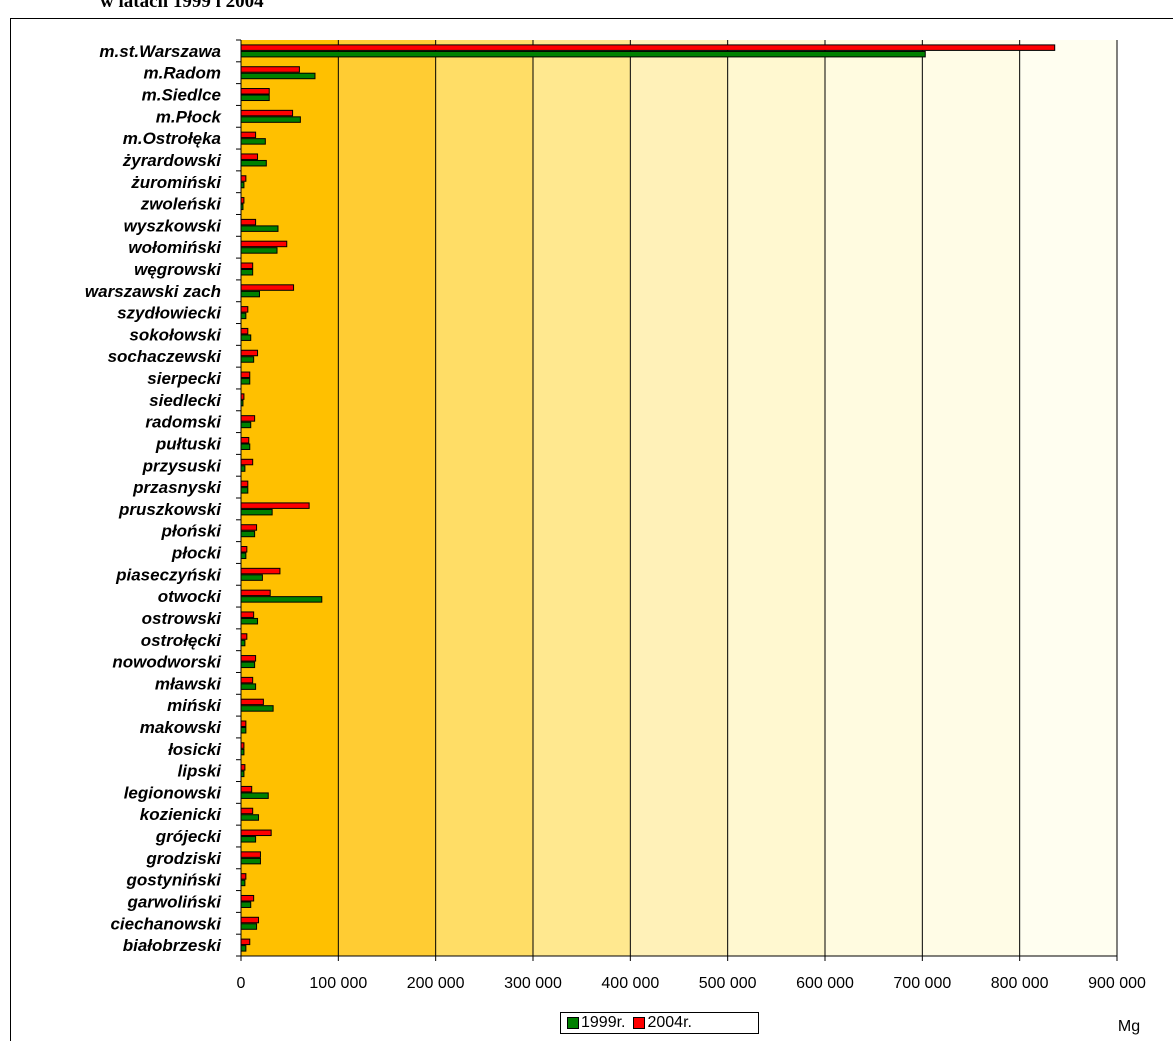  What do you see at coordinates (243, 643) in the screenshot?
I see `bar-1999-ostrołęcki` at bounding box center [243, 643].